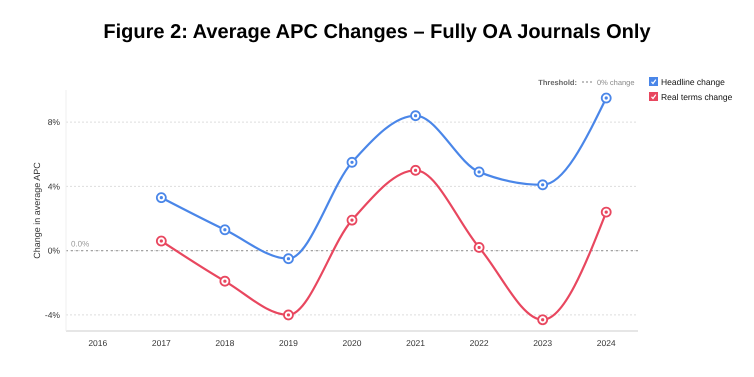  What do you see at coordinates (54, 122) in the screenshot?
I see `y-tick-label: 8%` at bounding box center [54, 122].